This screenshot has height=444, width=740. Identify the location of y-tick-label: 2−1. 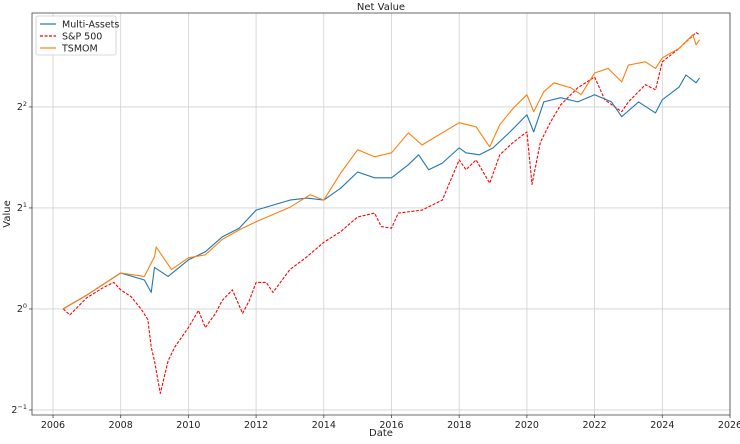
(19, 409).